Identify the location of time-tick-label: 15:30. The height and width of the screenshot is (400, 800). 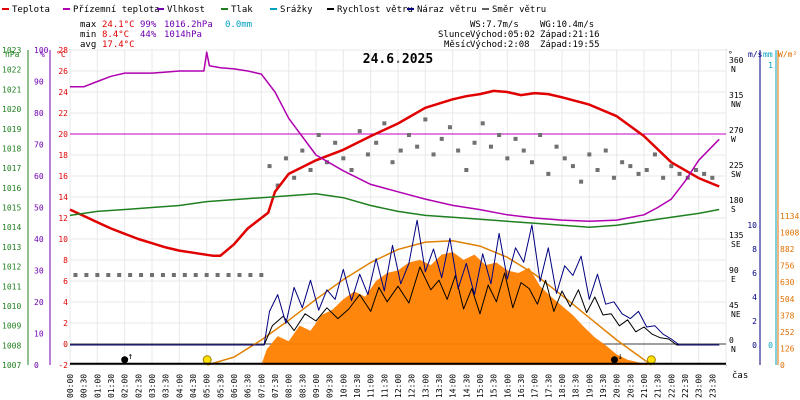
(494, 386).